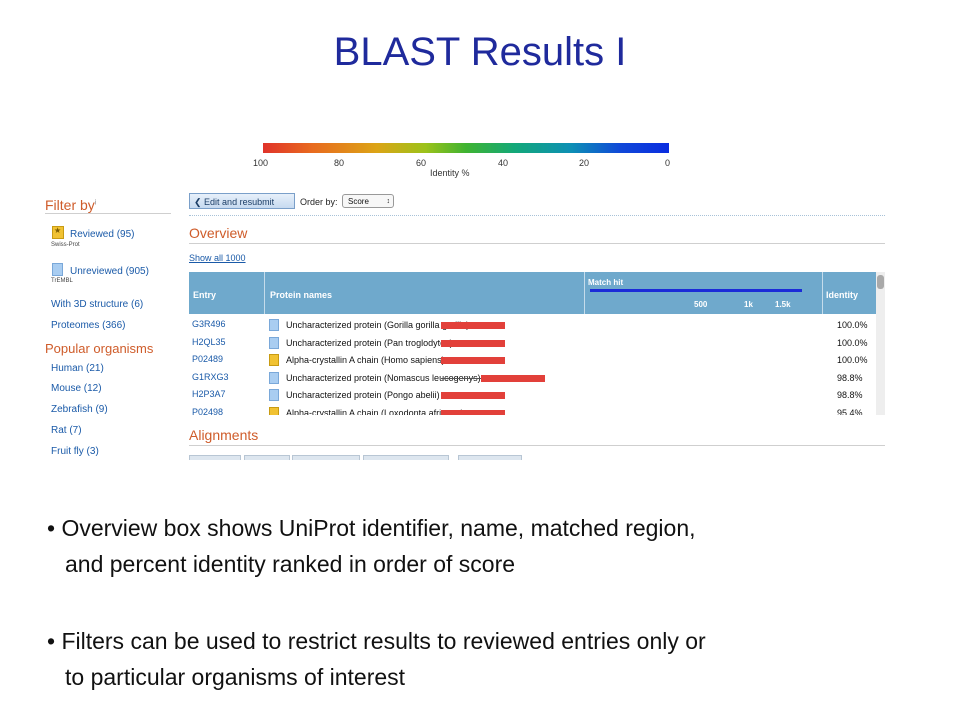 This screenshot has width=960, height=720. I want to click on order-by-select: Score ↕, so click(368, 201).